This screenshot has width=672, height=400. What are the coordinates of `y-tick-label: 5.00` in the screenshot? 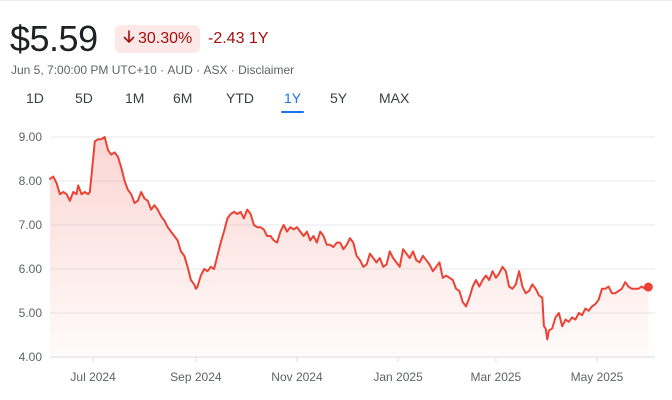 It's located at (31, 313).